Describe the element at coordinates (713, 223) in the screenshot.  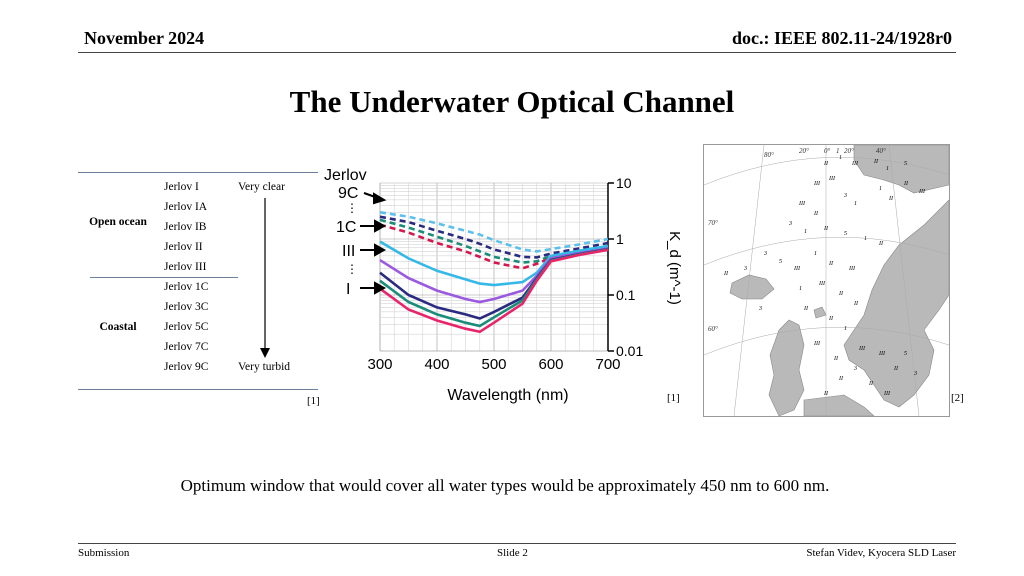
I see `lat-70-label: 70°` at that location.